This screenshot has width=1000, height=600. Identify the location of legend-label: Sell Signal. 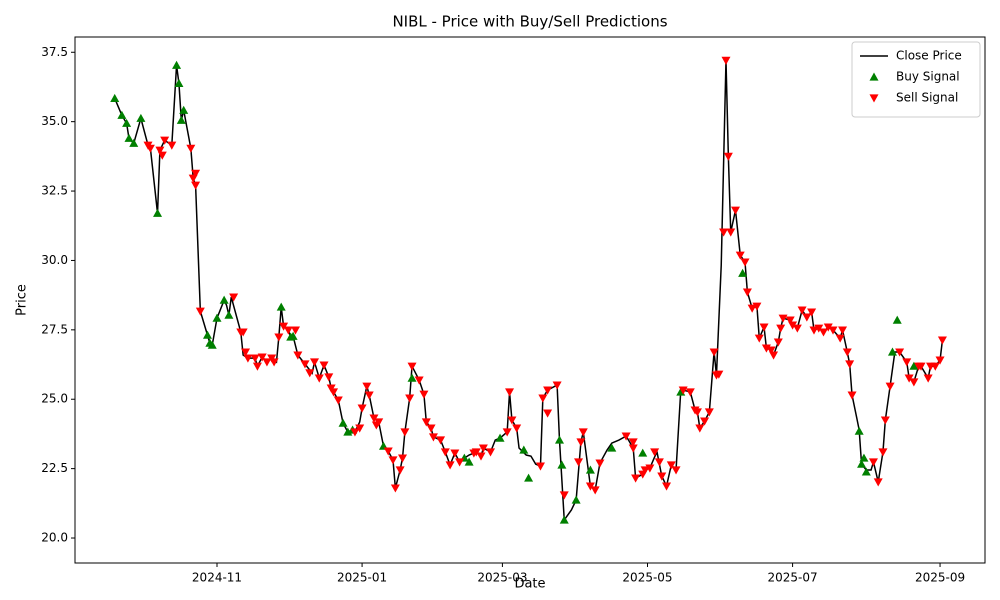
(927, 98).